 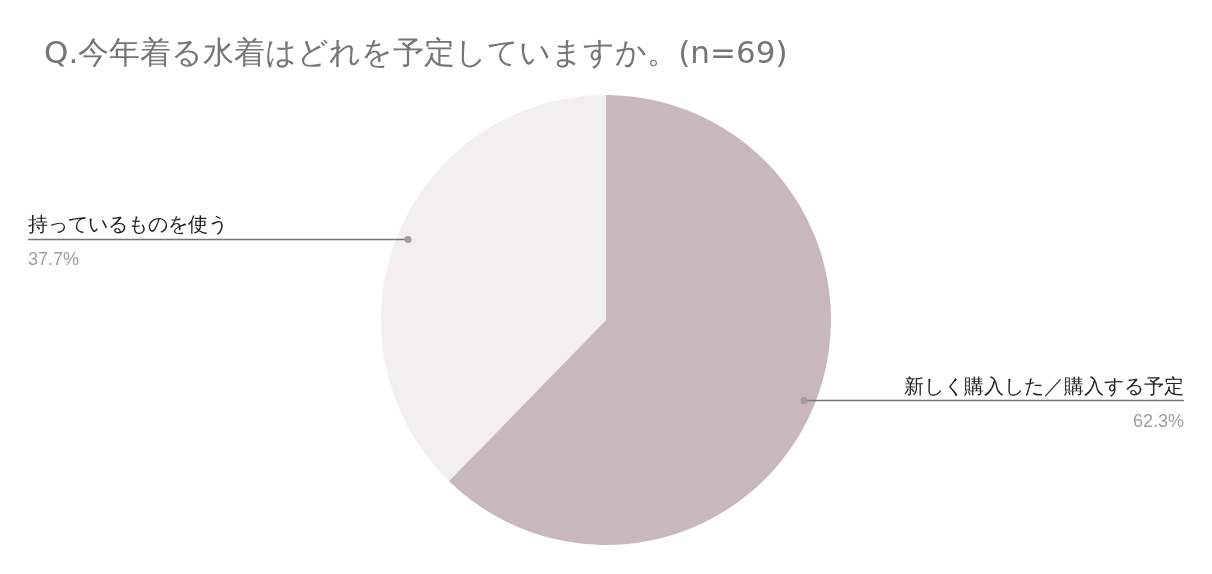 I want to click on data-label: 37.7%, so click(x=54, y=259).